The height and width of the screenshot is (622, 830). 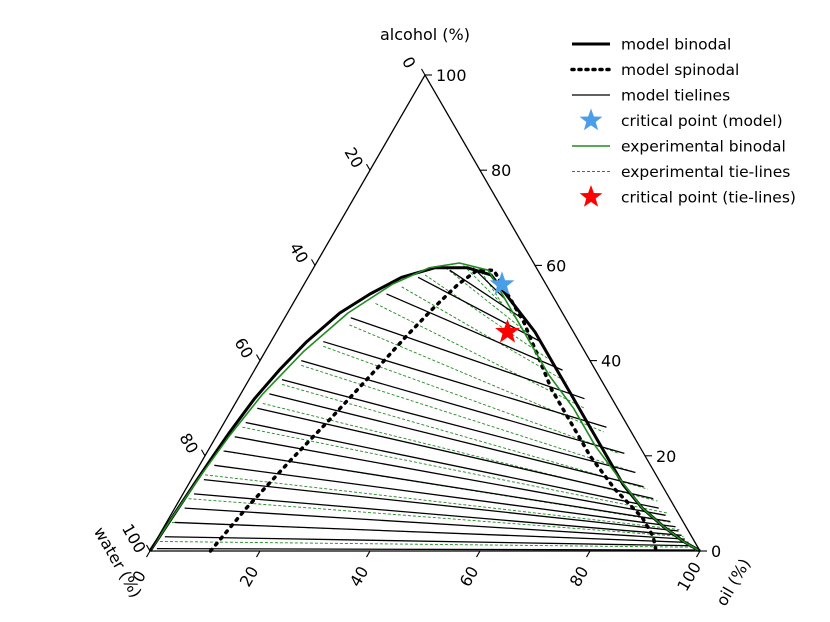 What do you see at coordinates (299, 252) in the screenshot?
I see `water-tick-label: 40` at bounding box center [299, 252].